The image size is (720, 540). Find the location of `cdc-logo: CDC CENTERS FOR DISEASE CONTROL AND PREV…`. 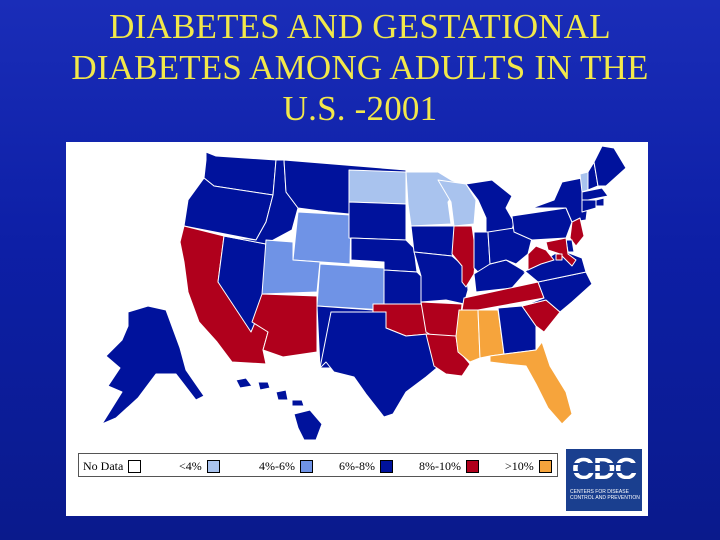

cdc-logo: CDC CENTERS FOR DISEASE CONTROL AND PREV… is located at coordinates (604, 480).